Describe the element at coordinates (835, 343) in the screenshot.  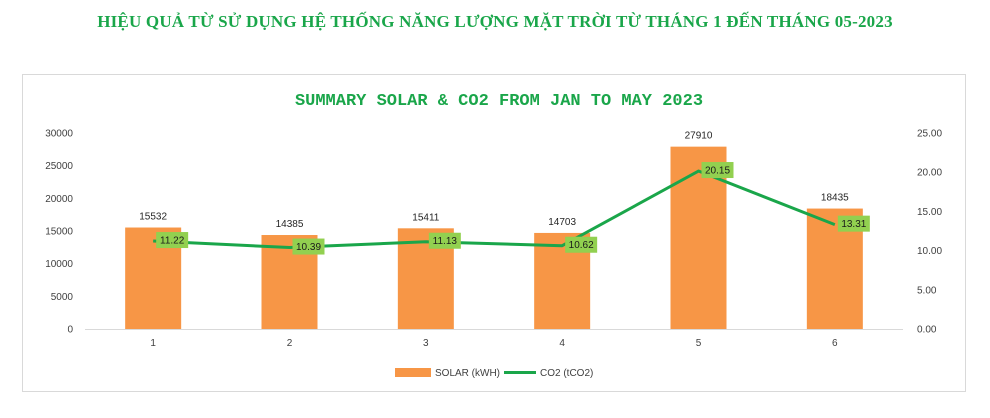
I see `x-tick-label: 6` at that location.